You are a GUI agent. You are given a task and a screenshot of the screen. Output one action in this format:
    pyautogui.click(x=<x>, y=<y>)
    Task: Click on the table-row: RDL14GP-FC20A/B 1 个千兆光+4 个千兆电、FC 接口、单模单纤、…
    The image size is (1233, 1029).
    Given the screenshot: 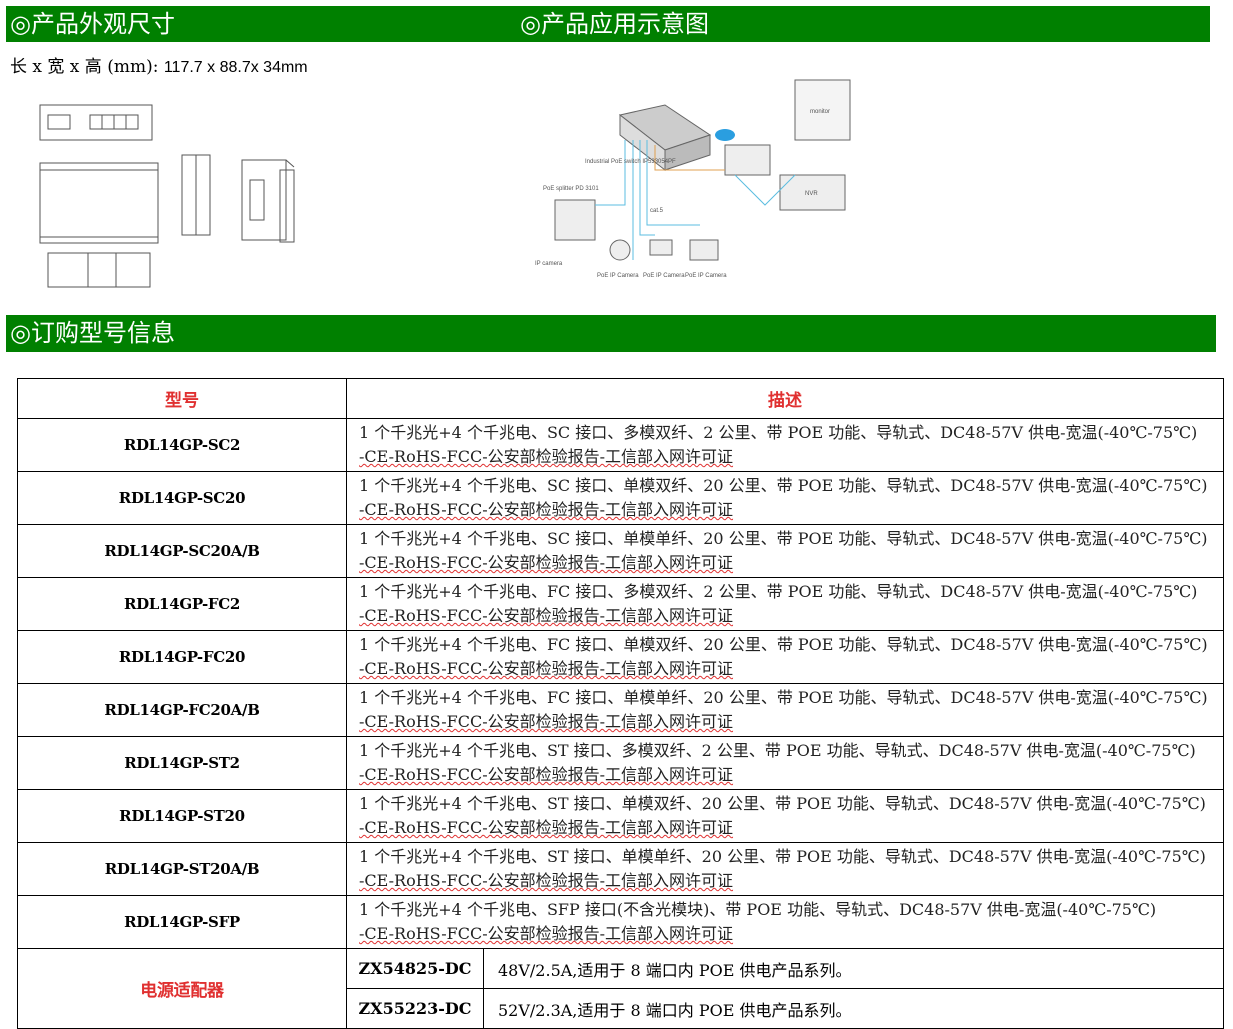 What is the action you would take?
    pyautogui.click(x=620, y=710)
    